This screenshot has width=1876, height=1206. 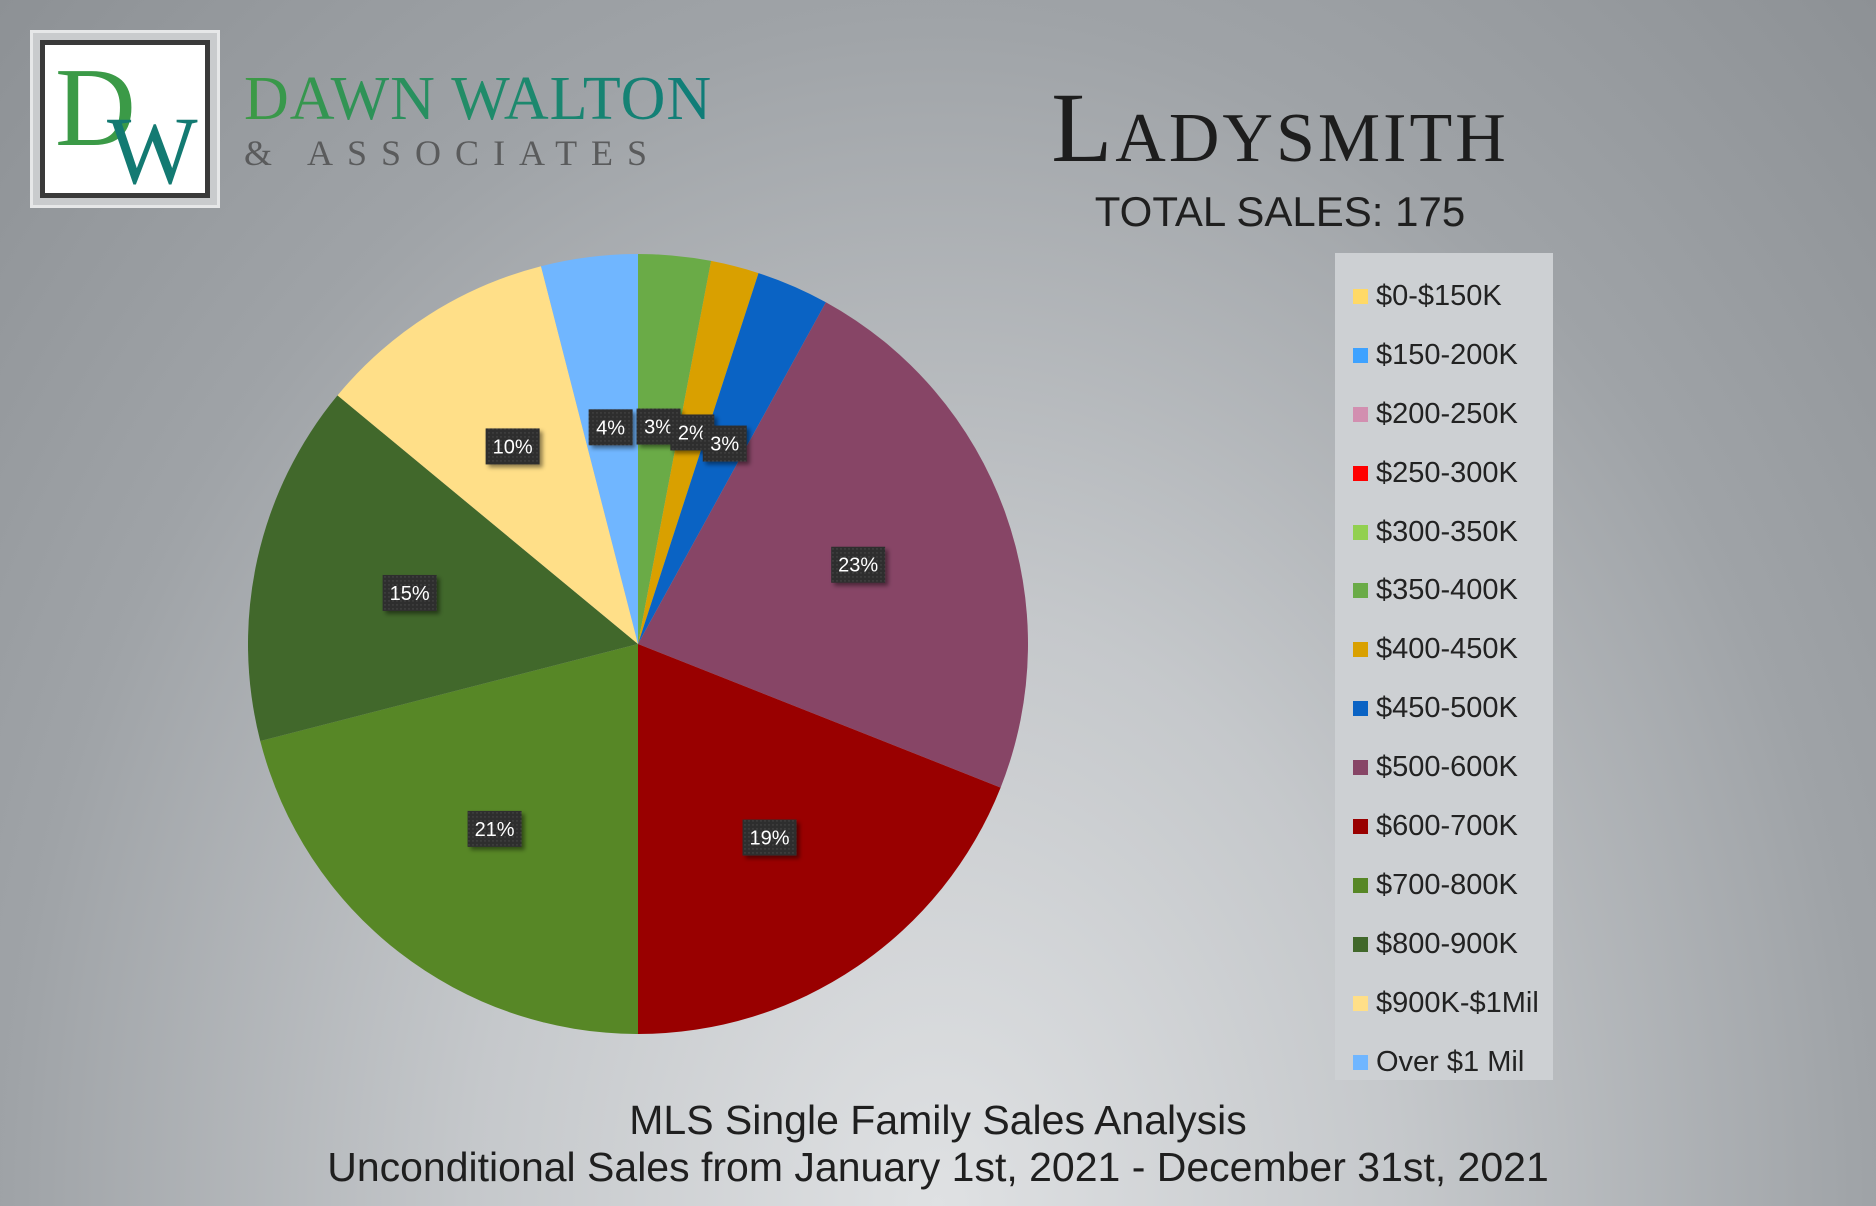 What do you see at coordinates (698, 452) in the screenshot?
I see `pie-slice-400-450k` at bounding box center [698, 452].